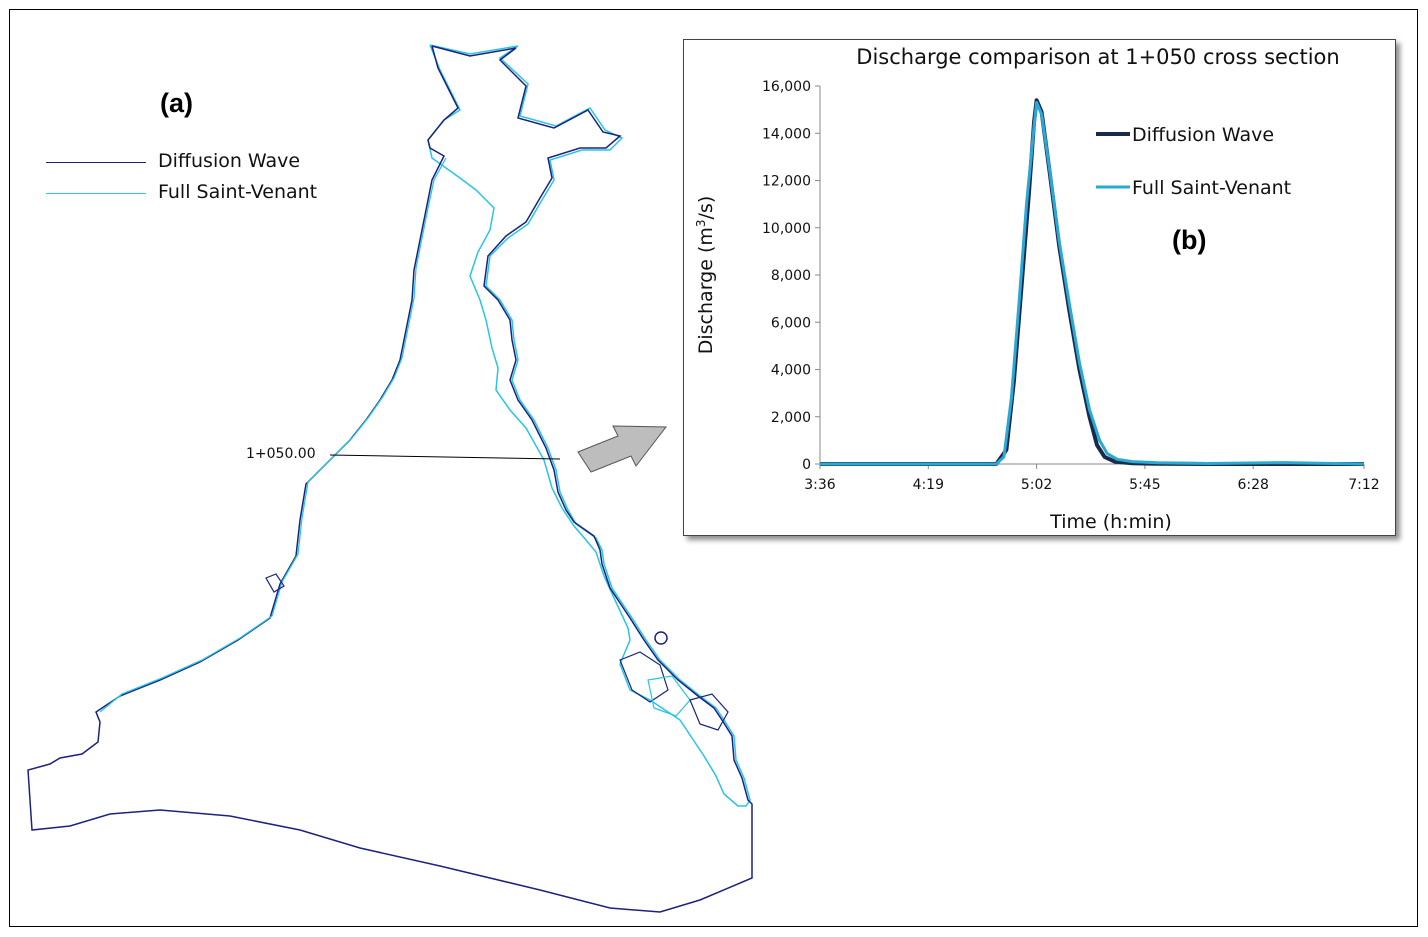  What do you see at coordinates (928, 485) in the screenshot?
I see `x-tick-label: 4:19` at bounding box center [928, 485].